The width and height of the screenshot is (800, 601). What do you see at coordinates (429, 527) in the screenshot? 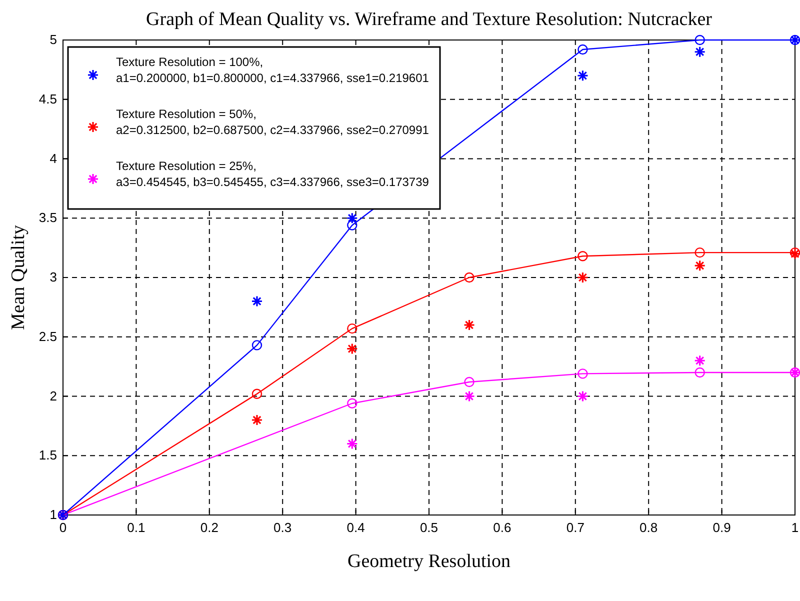
I see `x-tick-label: 0.5` at bounding box center [429, 527].